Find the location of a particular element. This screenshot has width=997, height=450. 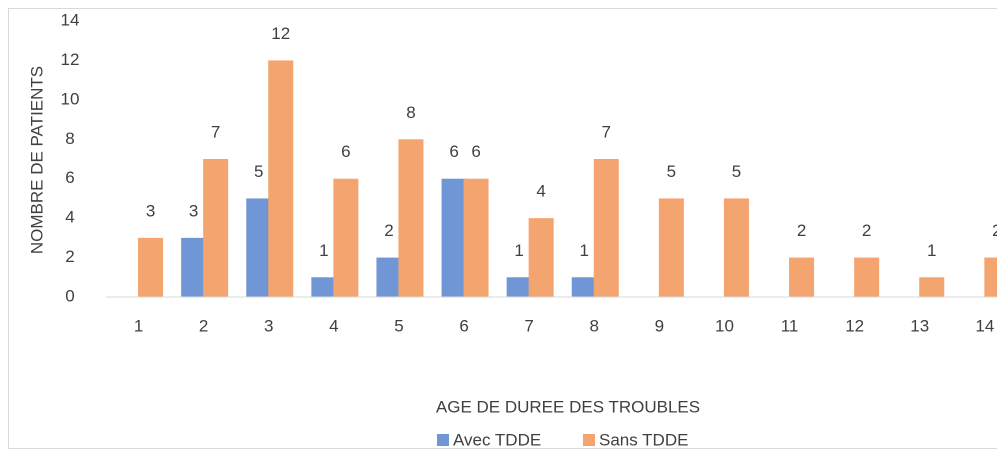

x-axis-title: AGE DE DUREE DES TROUBLES is located at coordinates (568, 406).